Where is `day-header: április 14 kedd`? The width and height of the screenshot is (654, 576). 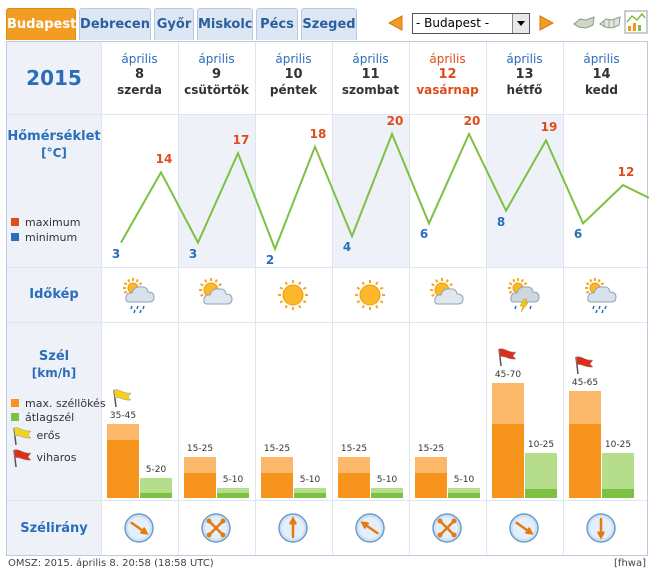
day-header: április 14 kedd is located at coordinates (601, 74).